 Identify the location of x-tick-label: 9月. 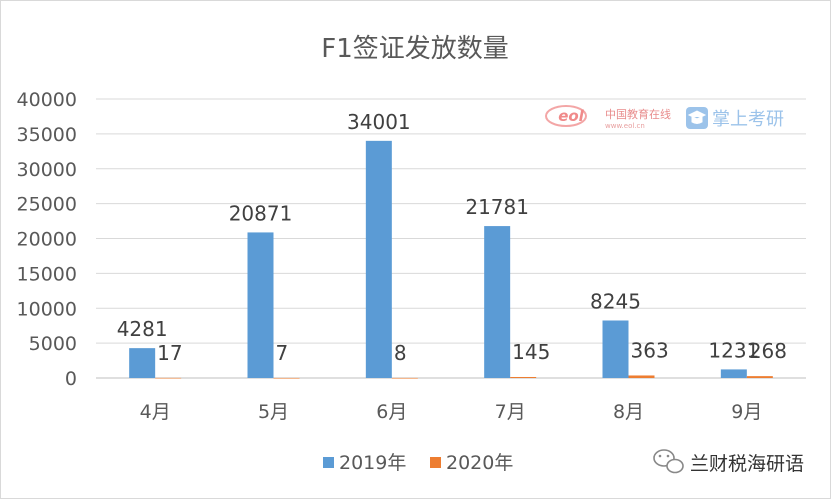
(746, 412).